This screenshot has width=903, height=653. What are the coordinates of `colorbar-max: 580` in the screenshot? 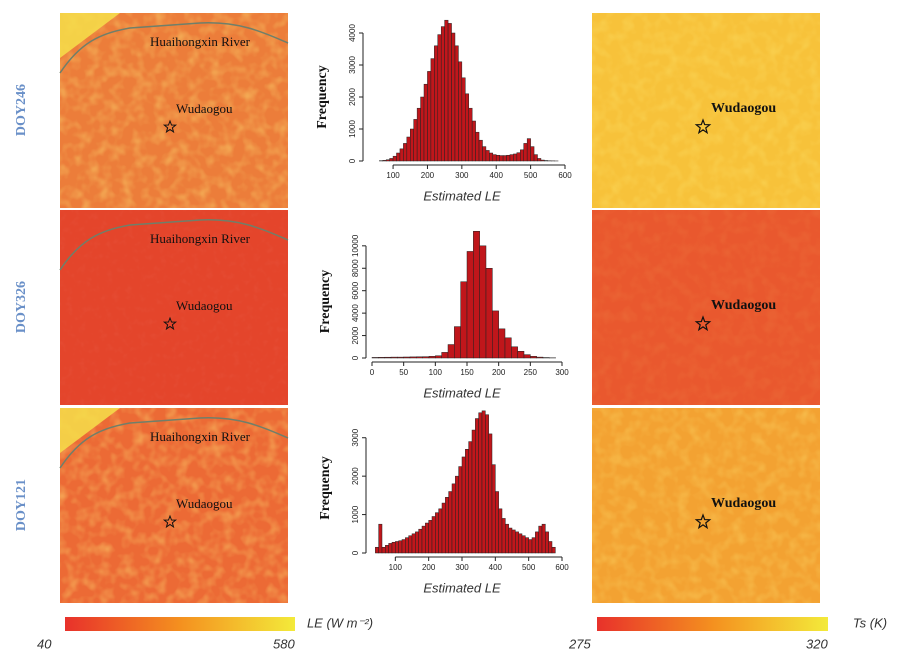 It's located at (284, 643).